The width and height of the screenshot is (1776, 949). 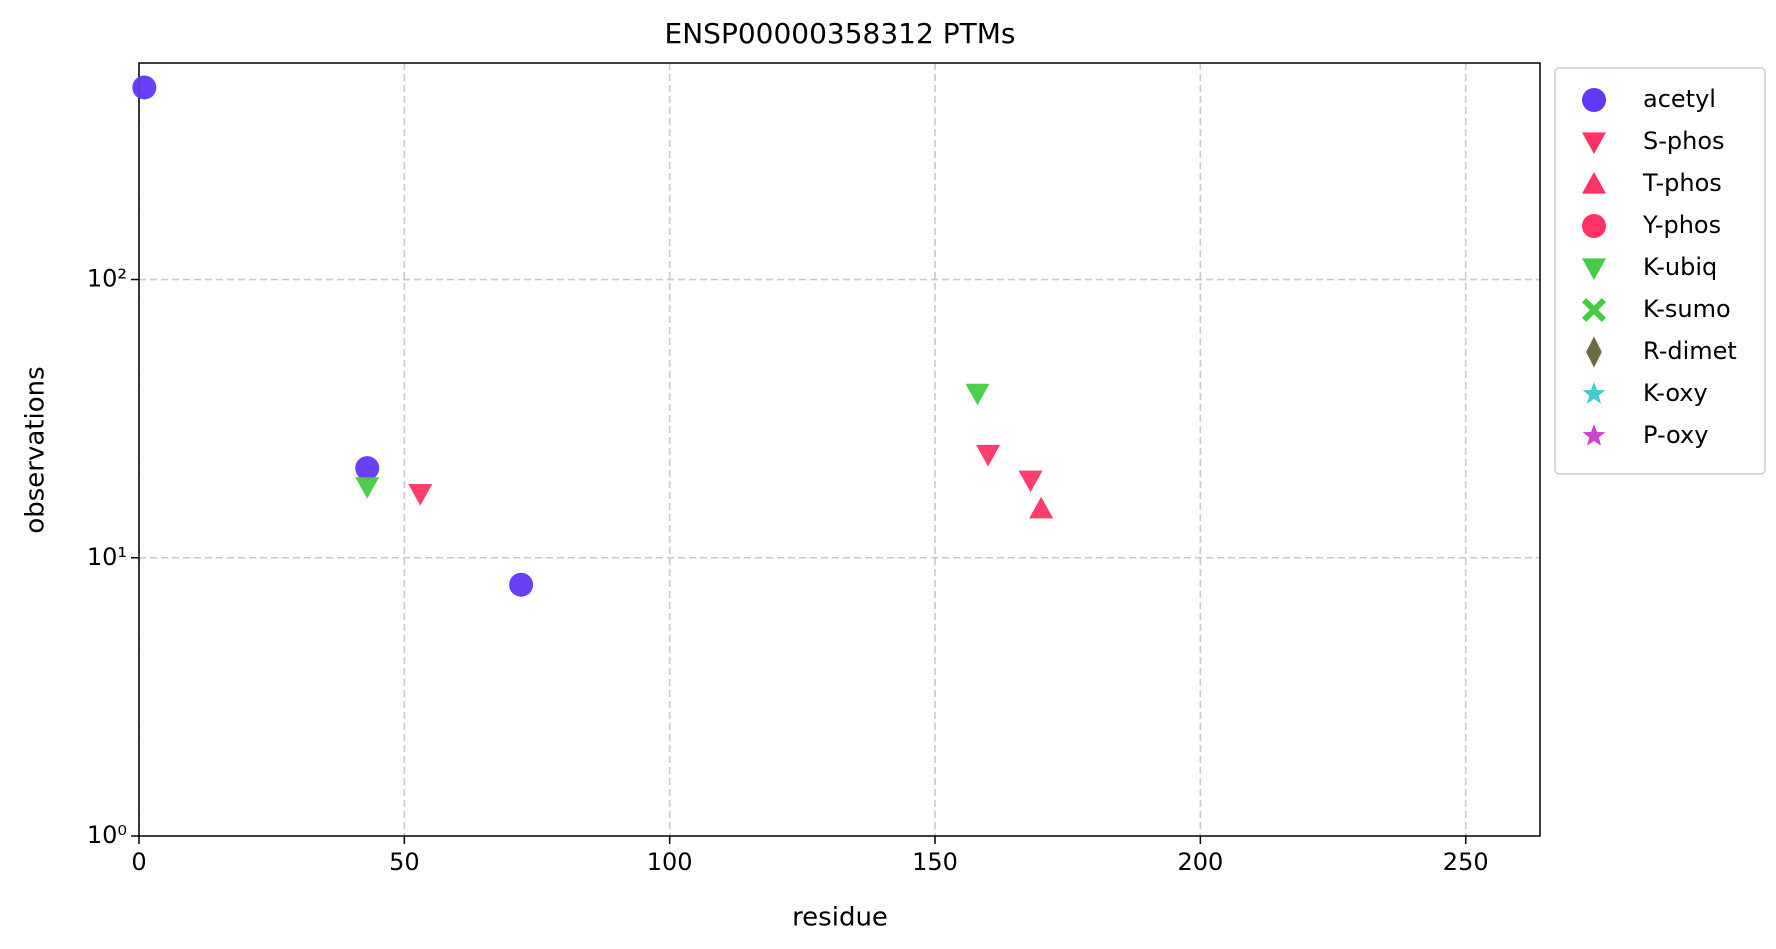 I want to click on y-tick-label: 10¹, so click(x=107, y=557).